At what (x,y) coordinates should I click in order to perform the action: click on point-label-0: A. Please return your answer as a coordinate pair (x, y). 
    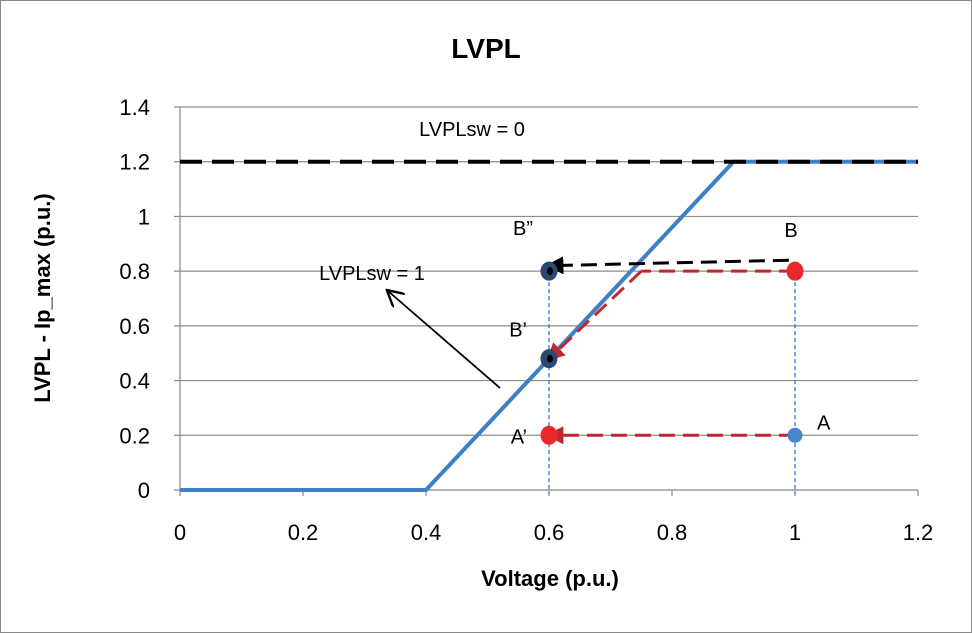
    Looking at the image, I should click on (824, 423).